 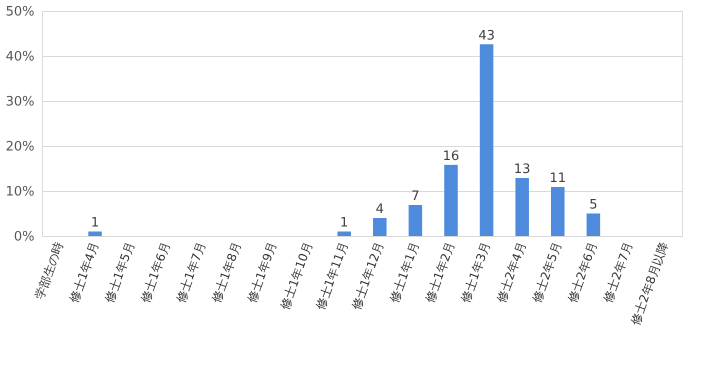 I want to click on x-tick-label: 修士2年7月, so click(x=618, y=272).